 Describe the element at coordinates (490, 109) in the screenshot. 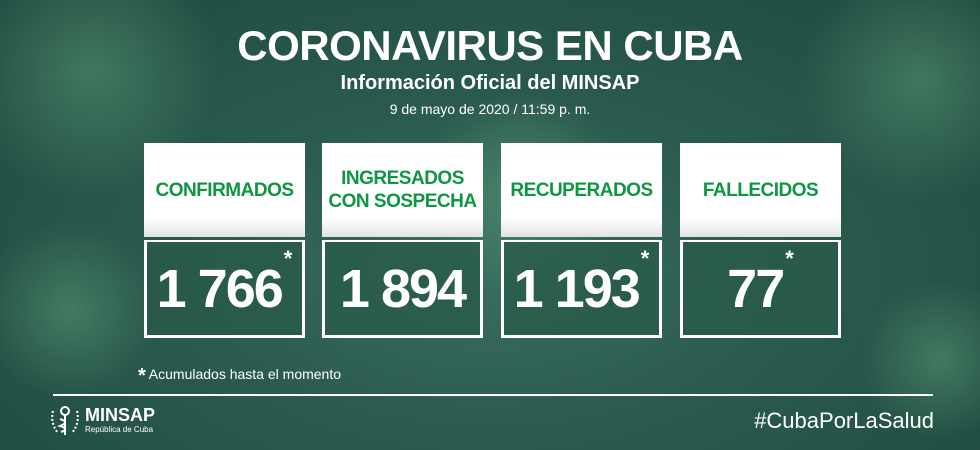

I see `date: 9 de mayo de 2020 / 11:59 p. m.` at that location.